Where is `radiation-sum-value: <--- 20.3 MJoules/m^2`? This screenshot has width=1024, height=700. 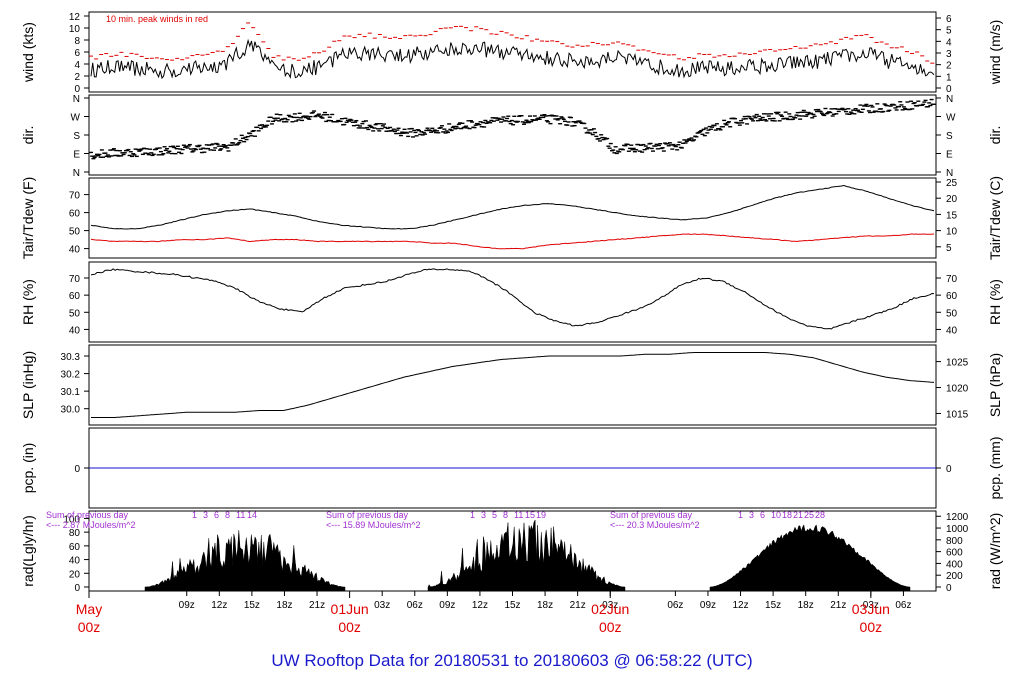 radiation-sum-value: <--- 20.3 MJoules/m^2 is located at coordinates (655, 525).